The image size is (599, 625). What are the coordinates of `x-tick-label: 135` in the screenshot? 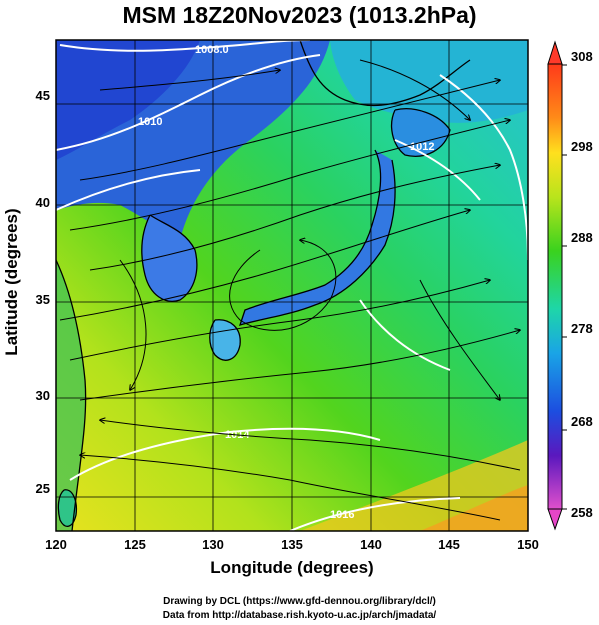 It's located at (292, 544).